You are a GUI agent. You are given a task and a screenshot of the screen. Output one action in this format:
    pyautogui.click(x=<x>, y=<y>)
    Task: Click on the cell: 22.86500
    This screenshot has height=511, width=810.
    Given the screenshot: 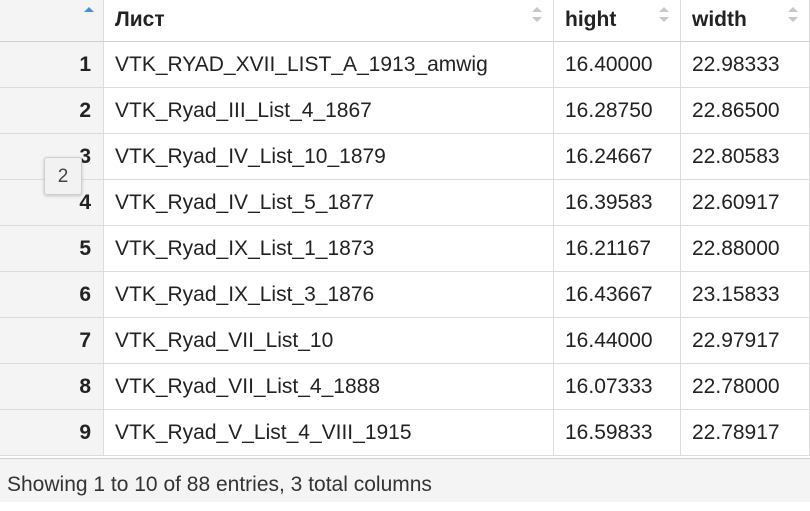 What is the action you would take?
    pyautogui.click(x=745, y=111)
    